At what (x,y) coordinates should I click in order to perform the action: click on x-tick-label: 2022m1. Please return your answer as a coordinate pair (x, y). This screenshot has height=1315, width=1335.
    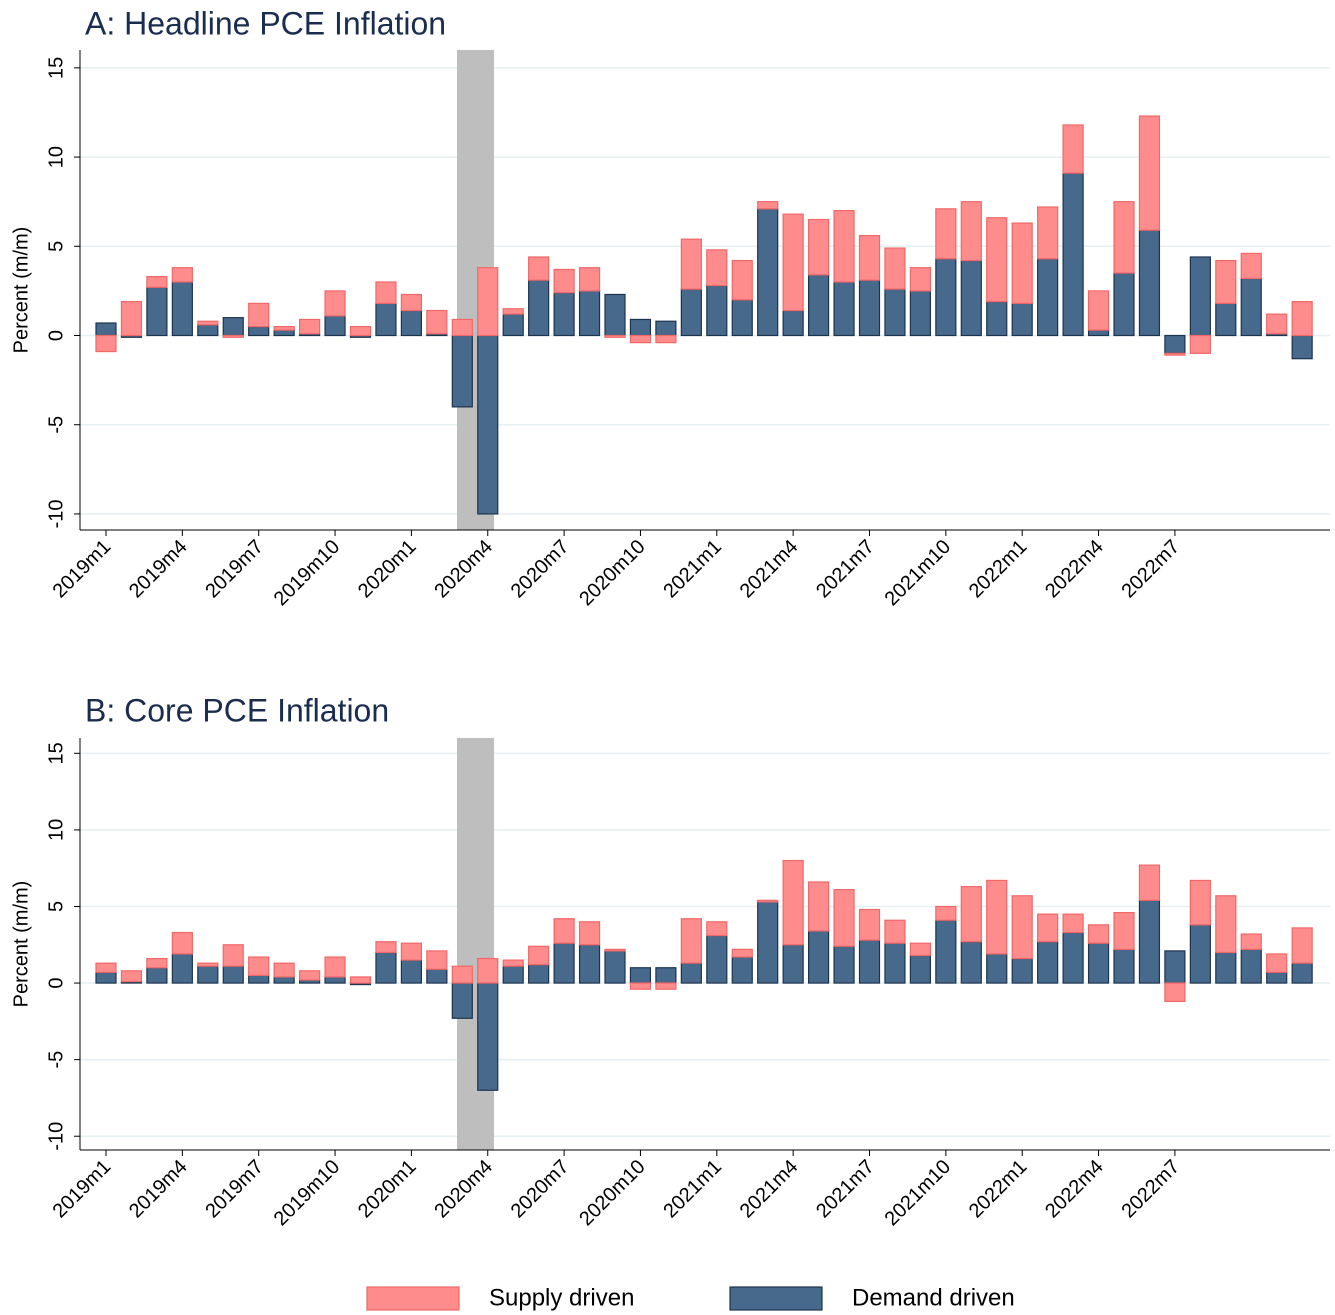
    Looking at the image, I should click on (998, 569).